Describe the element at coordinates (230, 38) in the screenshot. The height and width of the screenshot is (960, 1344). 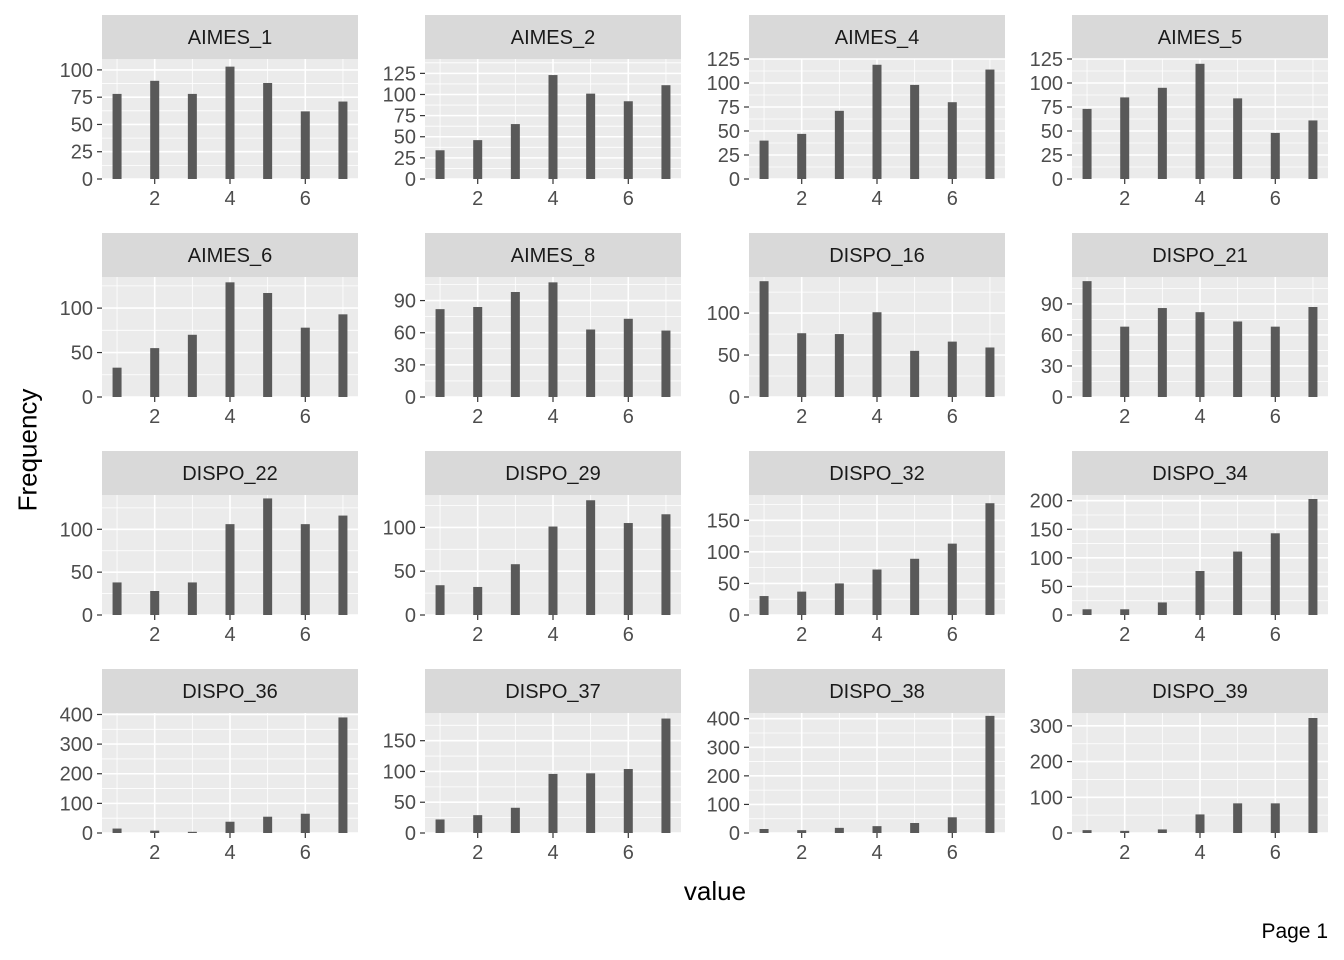
I see `facet-strip-label-aimes-1: AIMES_1` at that location.